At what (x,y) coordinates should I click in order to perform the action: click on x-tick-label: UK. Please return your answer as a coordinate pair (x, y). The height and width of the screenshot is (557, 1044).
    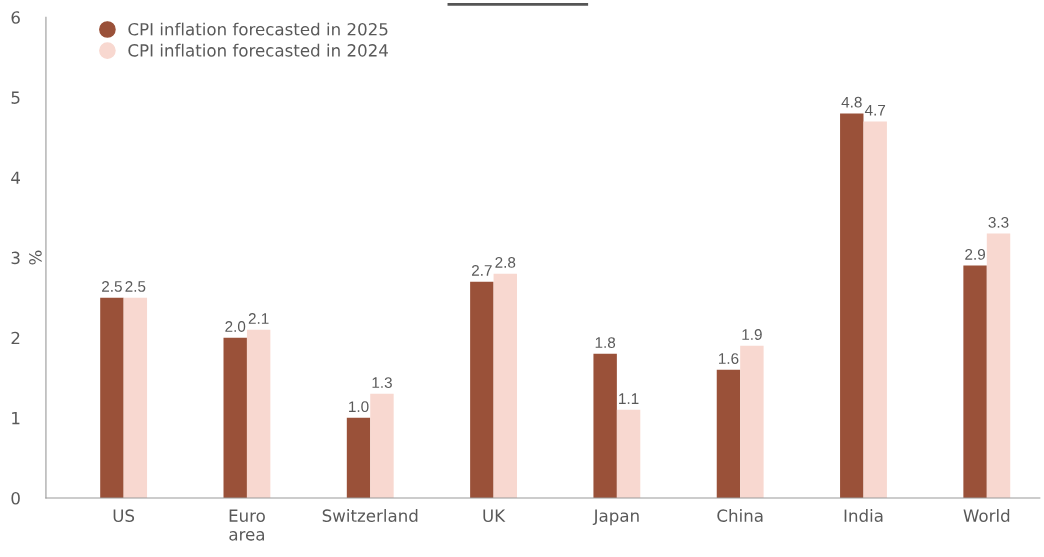
    Looking at the image, I should click on (494, 515).